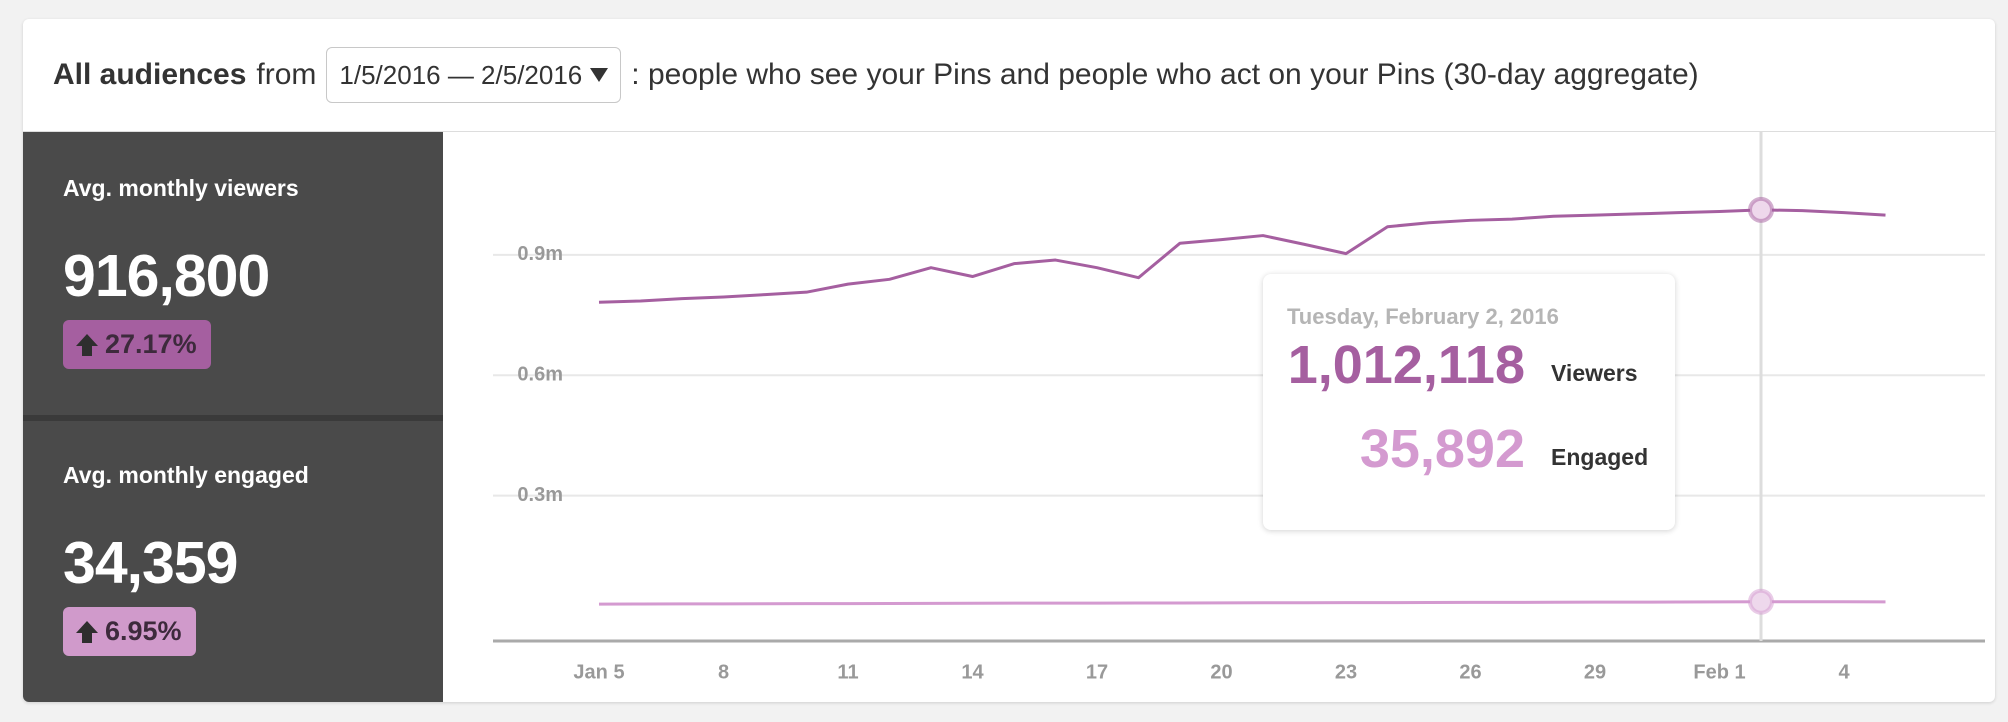  I want to click on x-tick-label: Feb 1, so click(1719, 672).